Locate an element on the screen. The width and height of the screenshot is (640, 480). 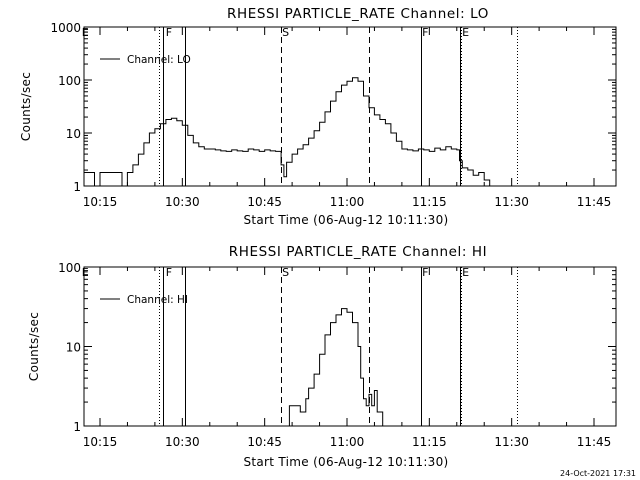
y-tick-label: 1000 is located at coordinates (65, 28).